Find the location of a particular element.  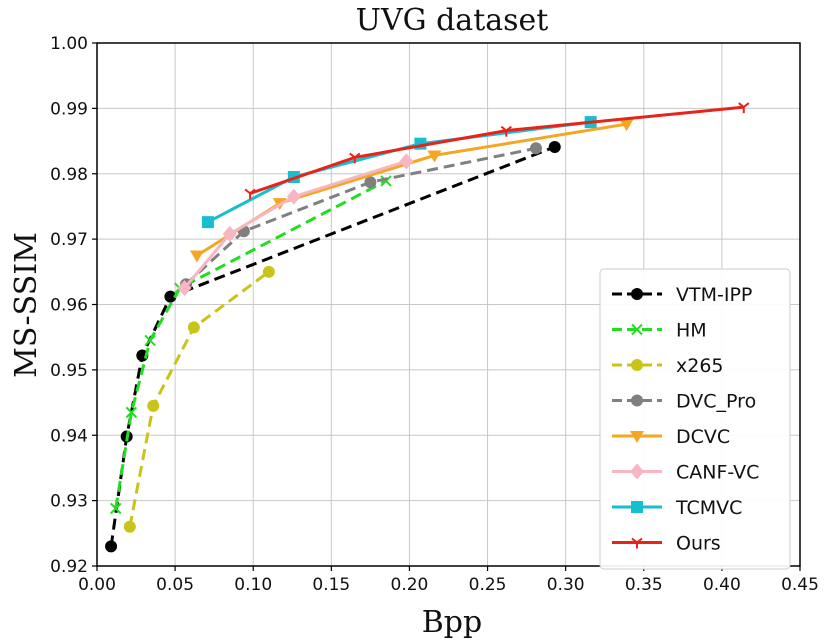

series-line-dvc-pro is located at coordinates (360, 216).